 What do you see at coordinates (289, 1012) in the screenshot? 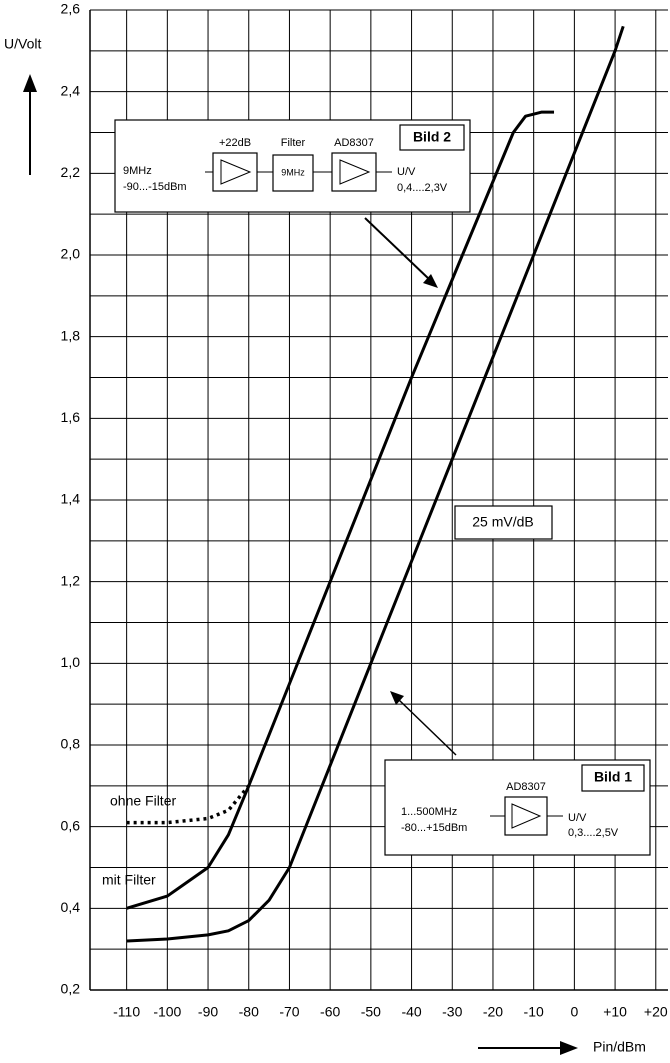
I see `x-tick-label: -70` at bounding box center [289, 1012].